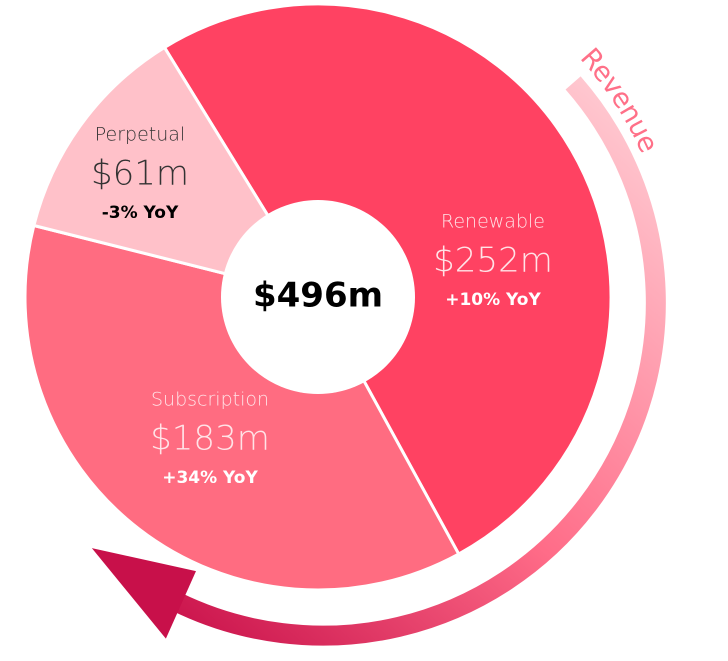 Image resolution: width=728 pixels, height=661 pixels. I want to click on slice-name: Renewable, so click(493, 222).